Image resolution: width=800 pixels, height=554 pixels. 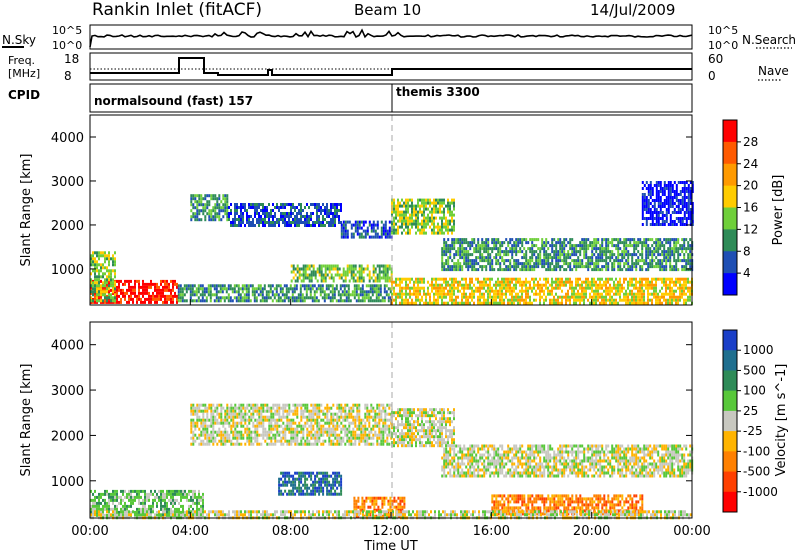 What do you see at coordinates (67, 482) in the screenshot?
I see `velocity-ytick-label: 1000` at bounding box center [67, 482].